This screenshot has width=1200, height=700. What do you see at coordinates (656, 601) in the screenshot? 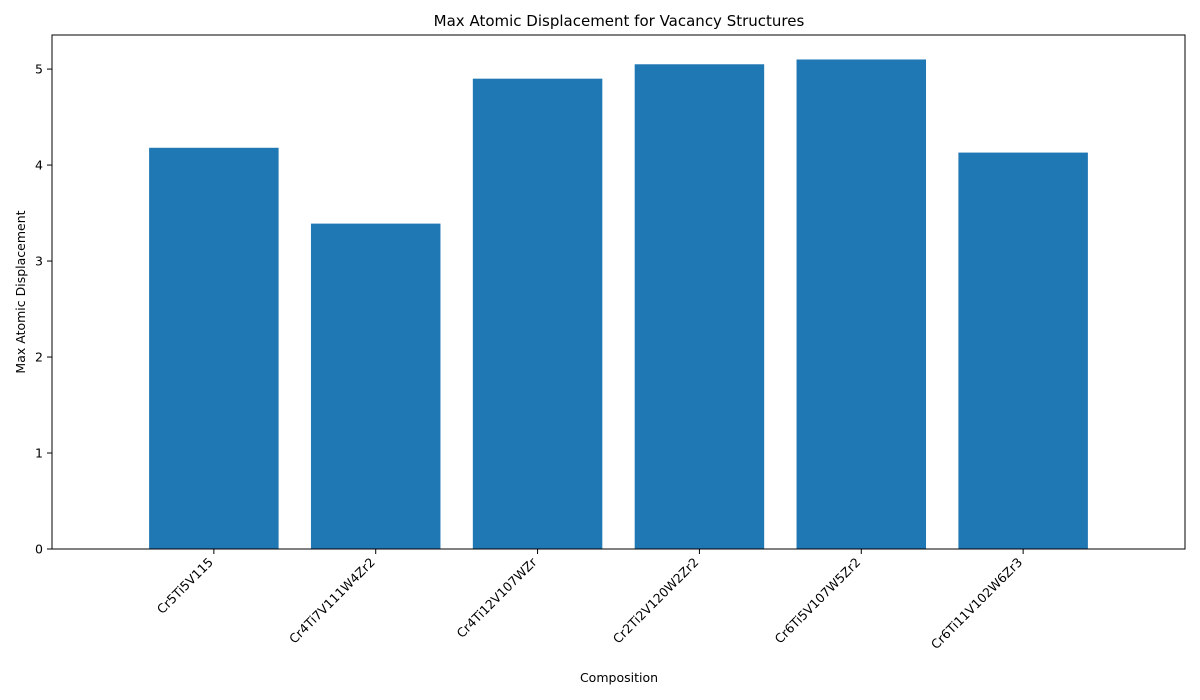
I see `x-tick-label: Cr2Ti2V120W2Zr2` at bounding box center [656, 601].